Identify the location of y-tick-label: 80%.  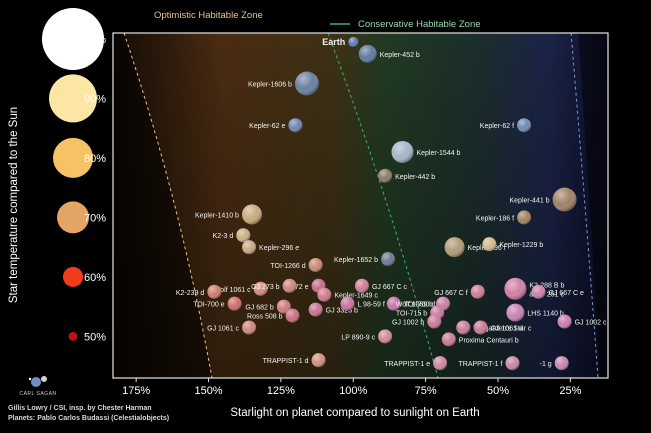
(95, 159).